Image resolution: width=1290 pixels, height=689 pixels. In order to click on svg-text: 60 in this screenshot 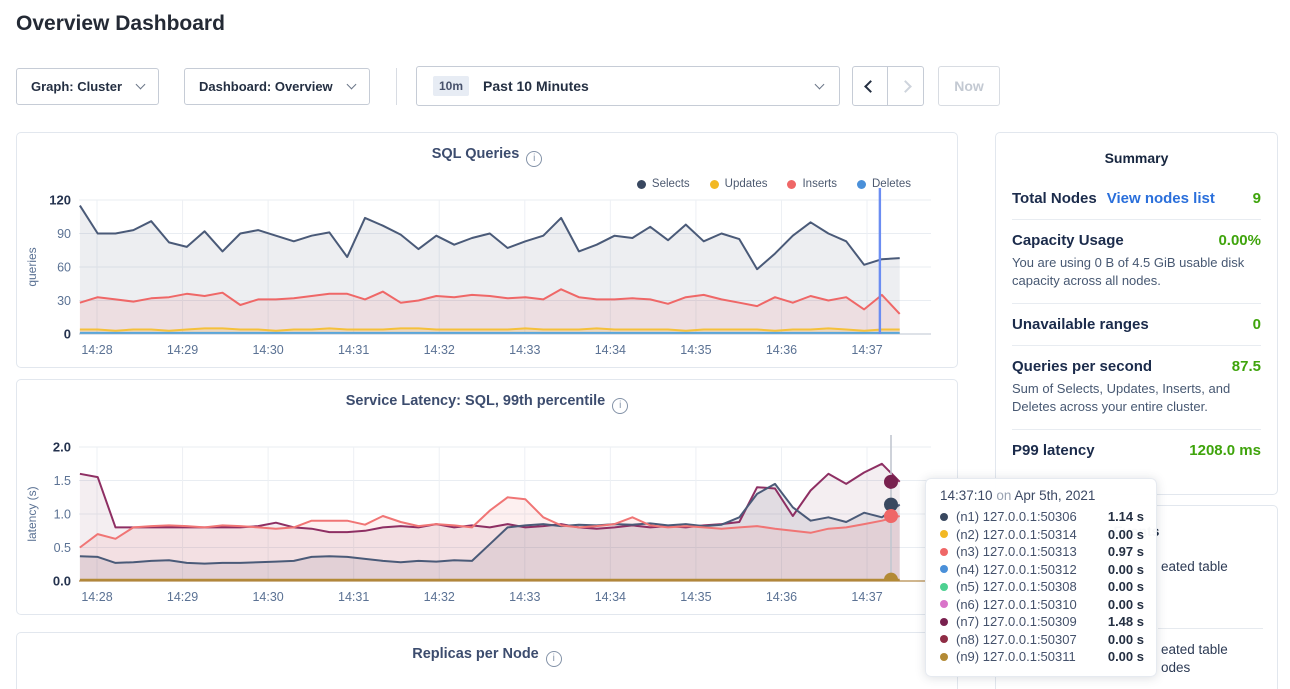, I will do `click(64, 268)`.